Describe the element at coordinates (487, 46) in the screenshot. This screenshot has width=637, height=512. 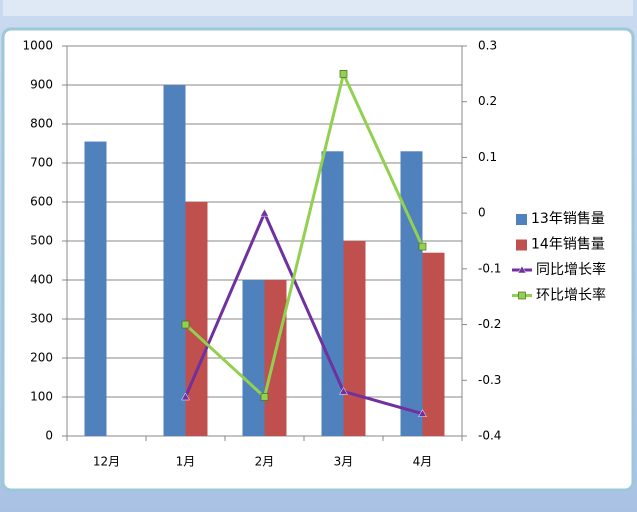
I see `y2-tick-label: 0.3` at that location.